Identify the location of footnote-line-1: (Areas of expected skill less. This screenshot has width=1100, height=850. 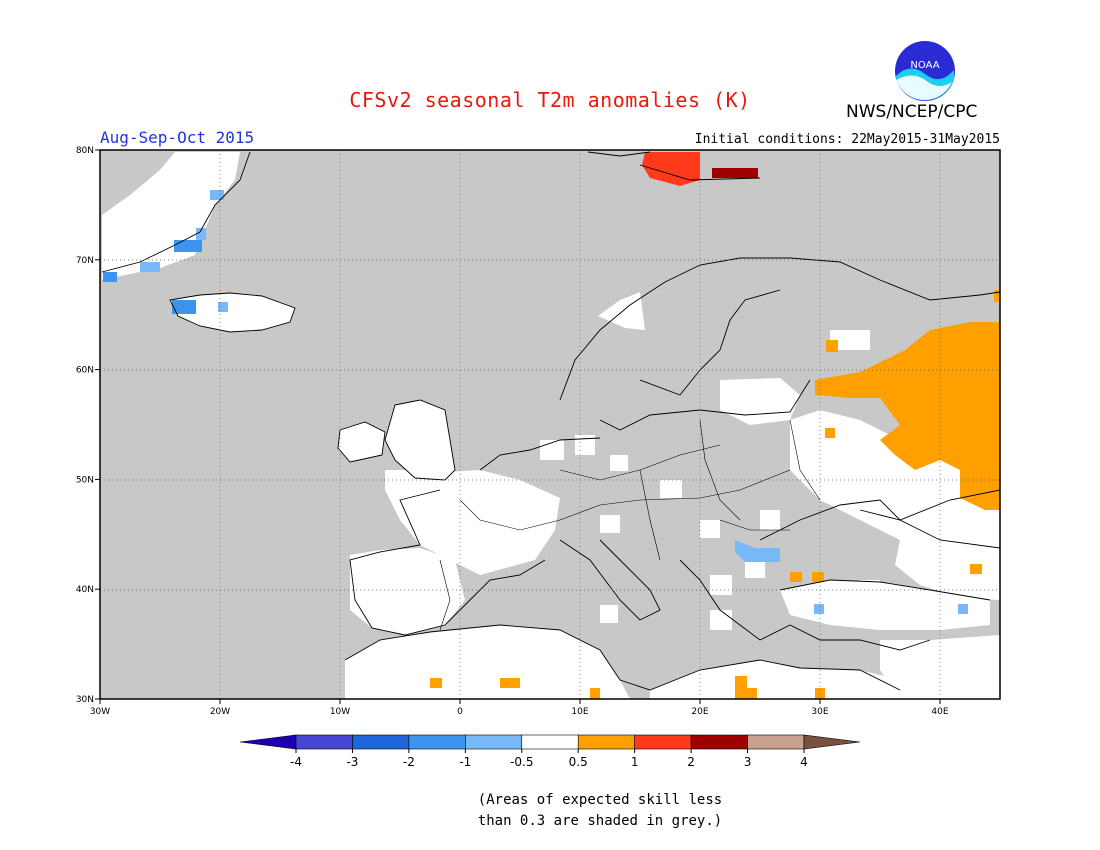
(600, 800).